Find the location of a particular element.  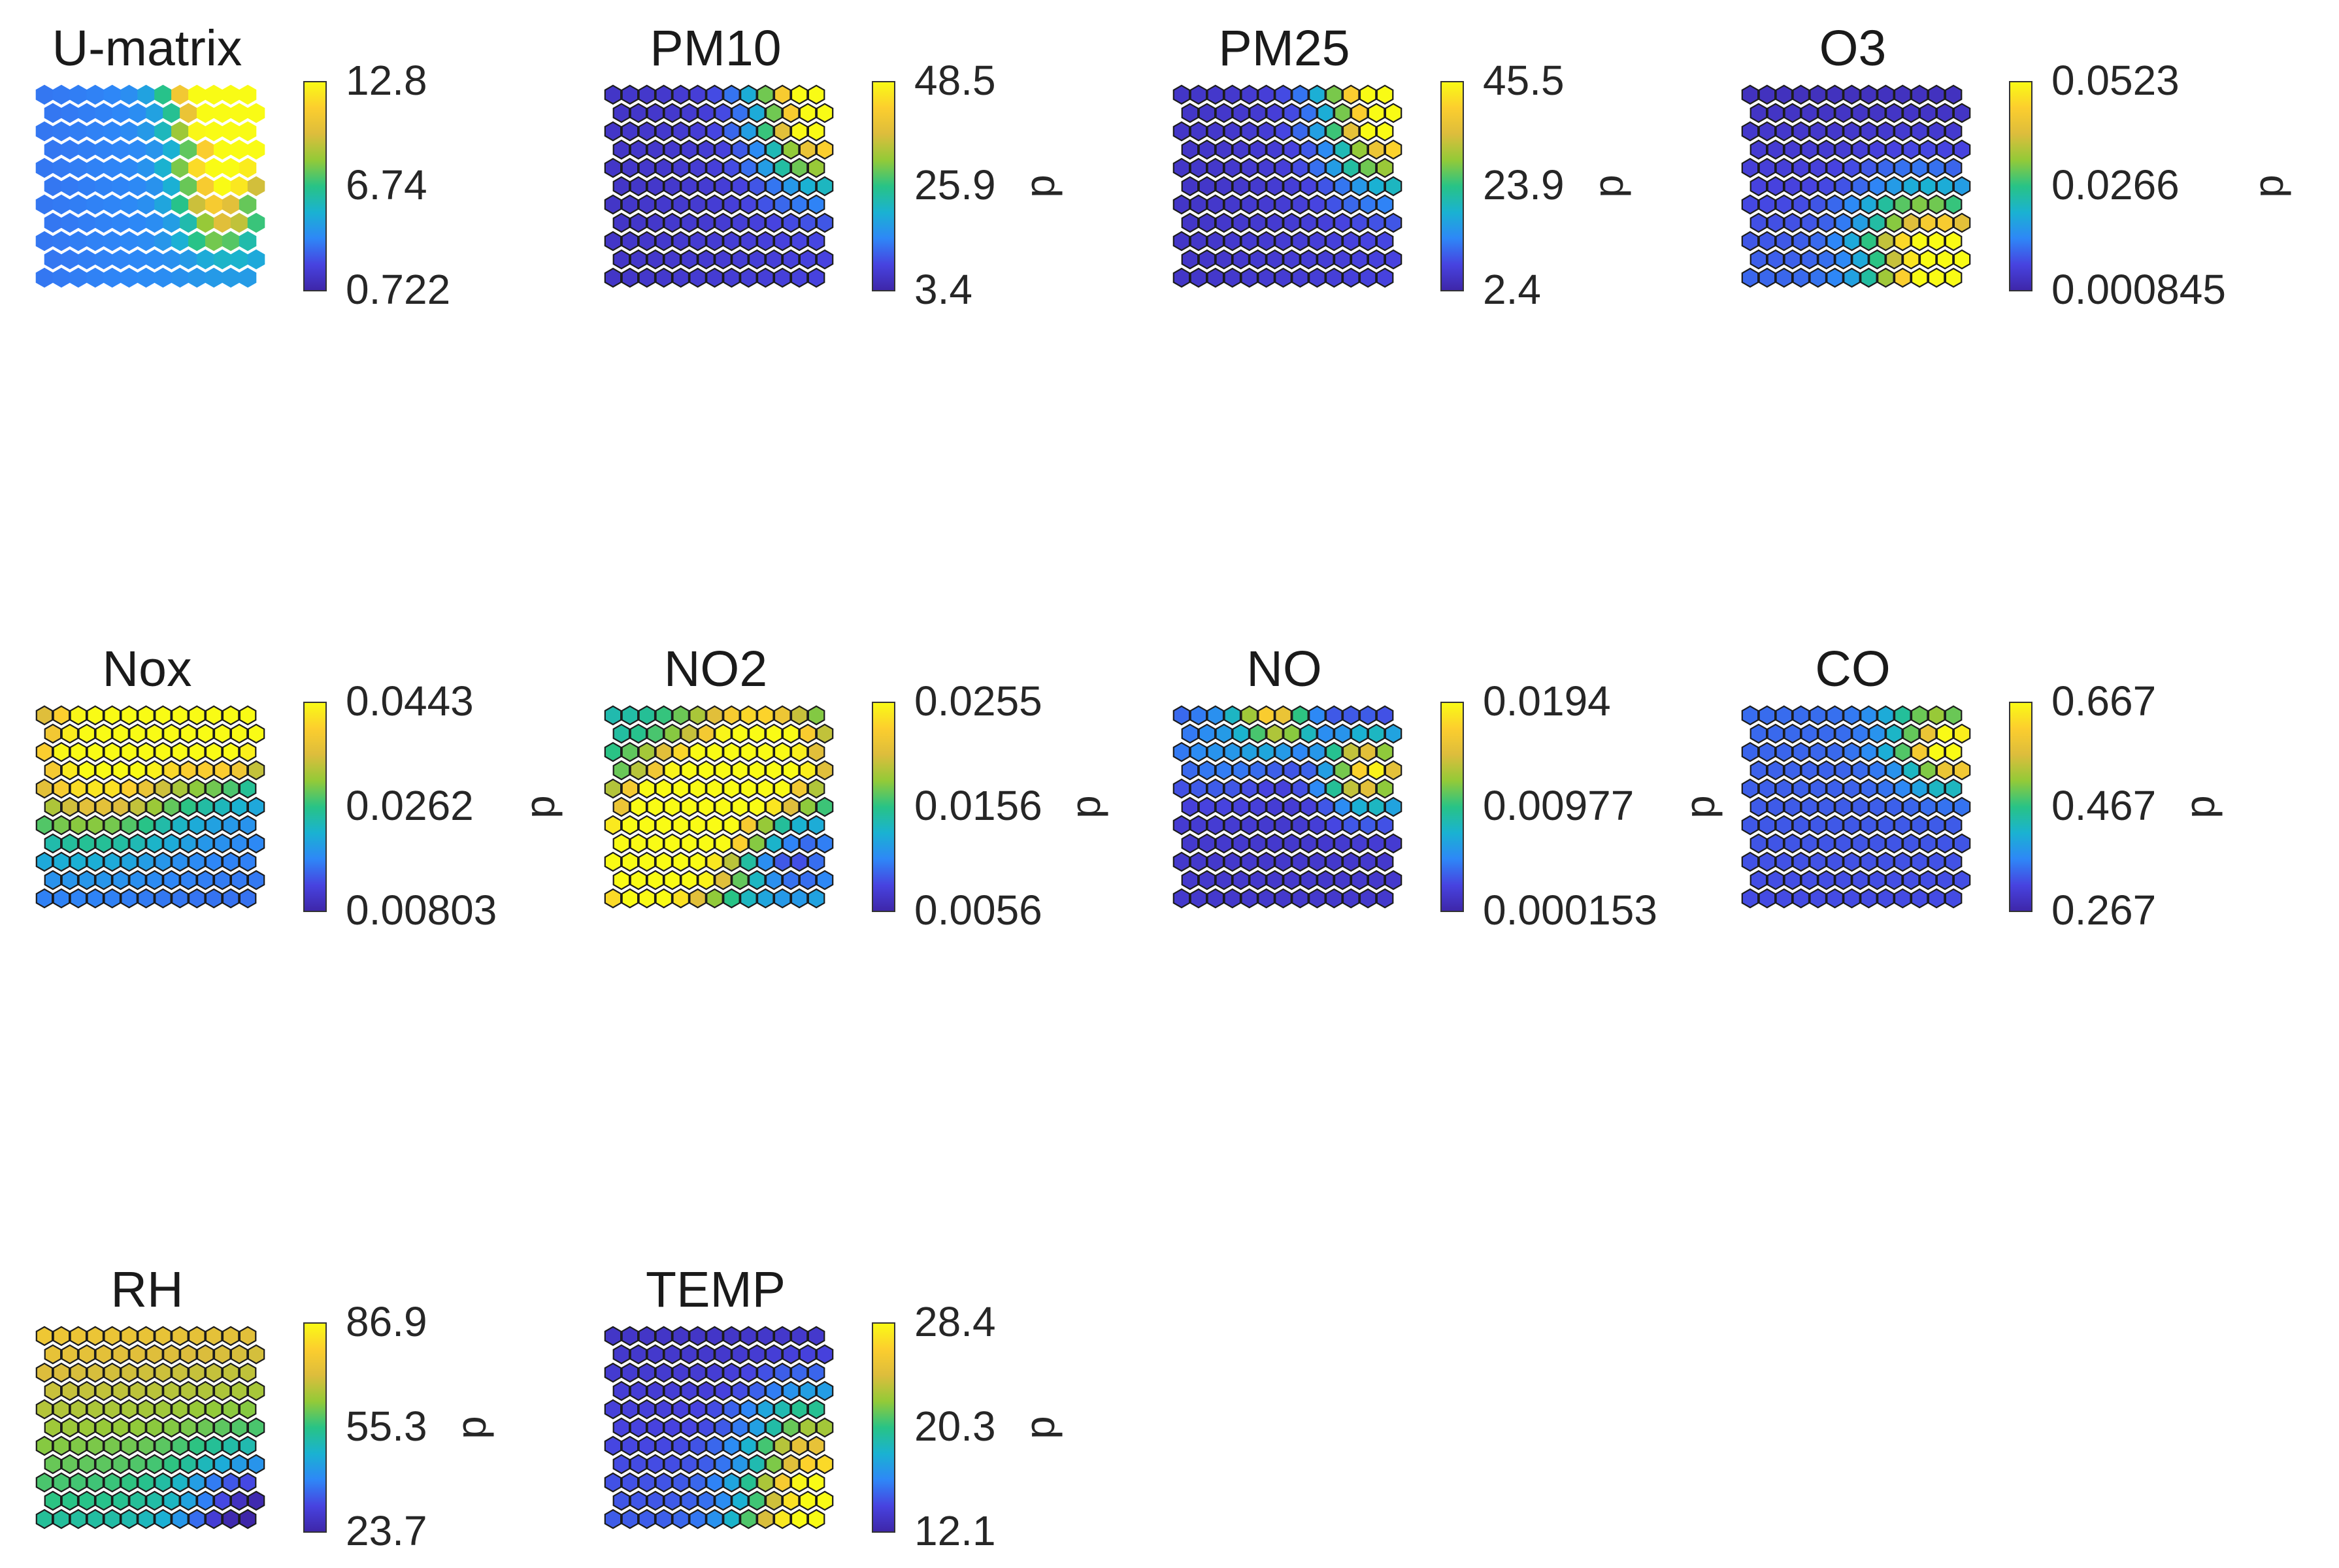

colorbar-tick-label: 0.0443 is located at coordinates (410, 701).